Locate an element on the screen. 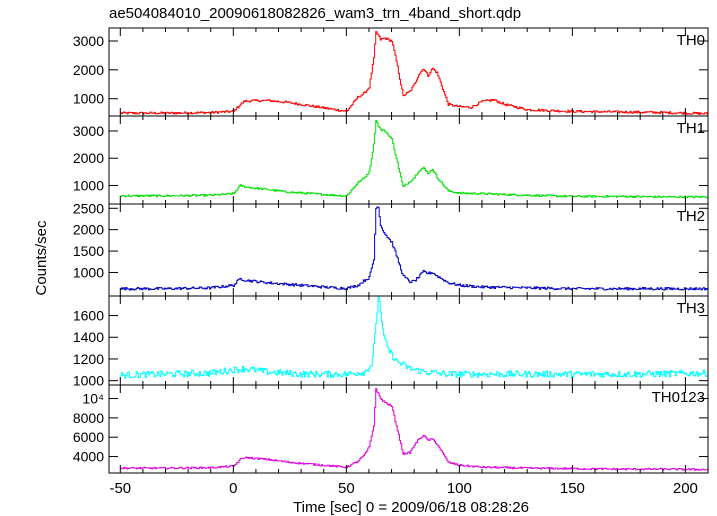 This screenshot has width=717, height=516. y-tick-label: 6000 is located at coordinates (88, 437).